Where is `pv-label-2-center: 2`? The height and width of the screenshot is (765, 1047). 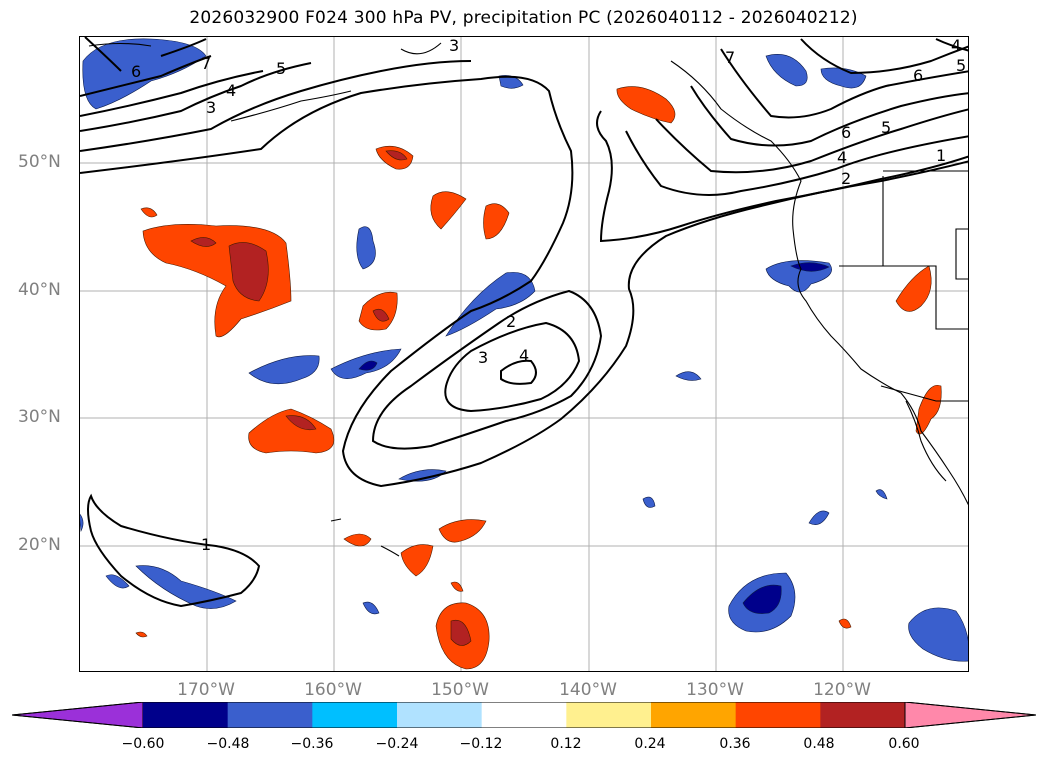
pv-label-2-center: 2 is located at coordinates (511, 321).